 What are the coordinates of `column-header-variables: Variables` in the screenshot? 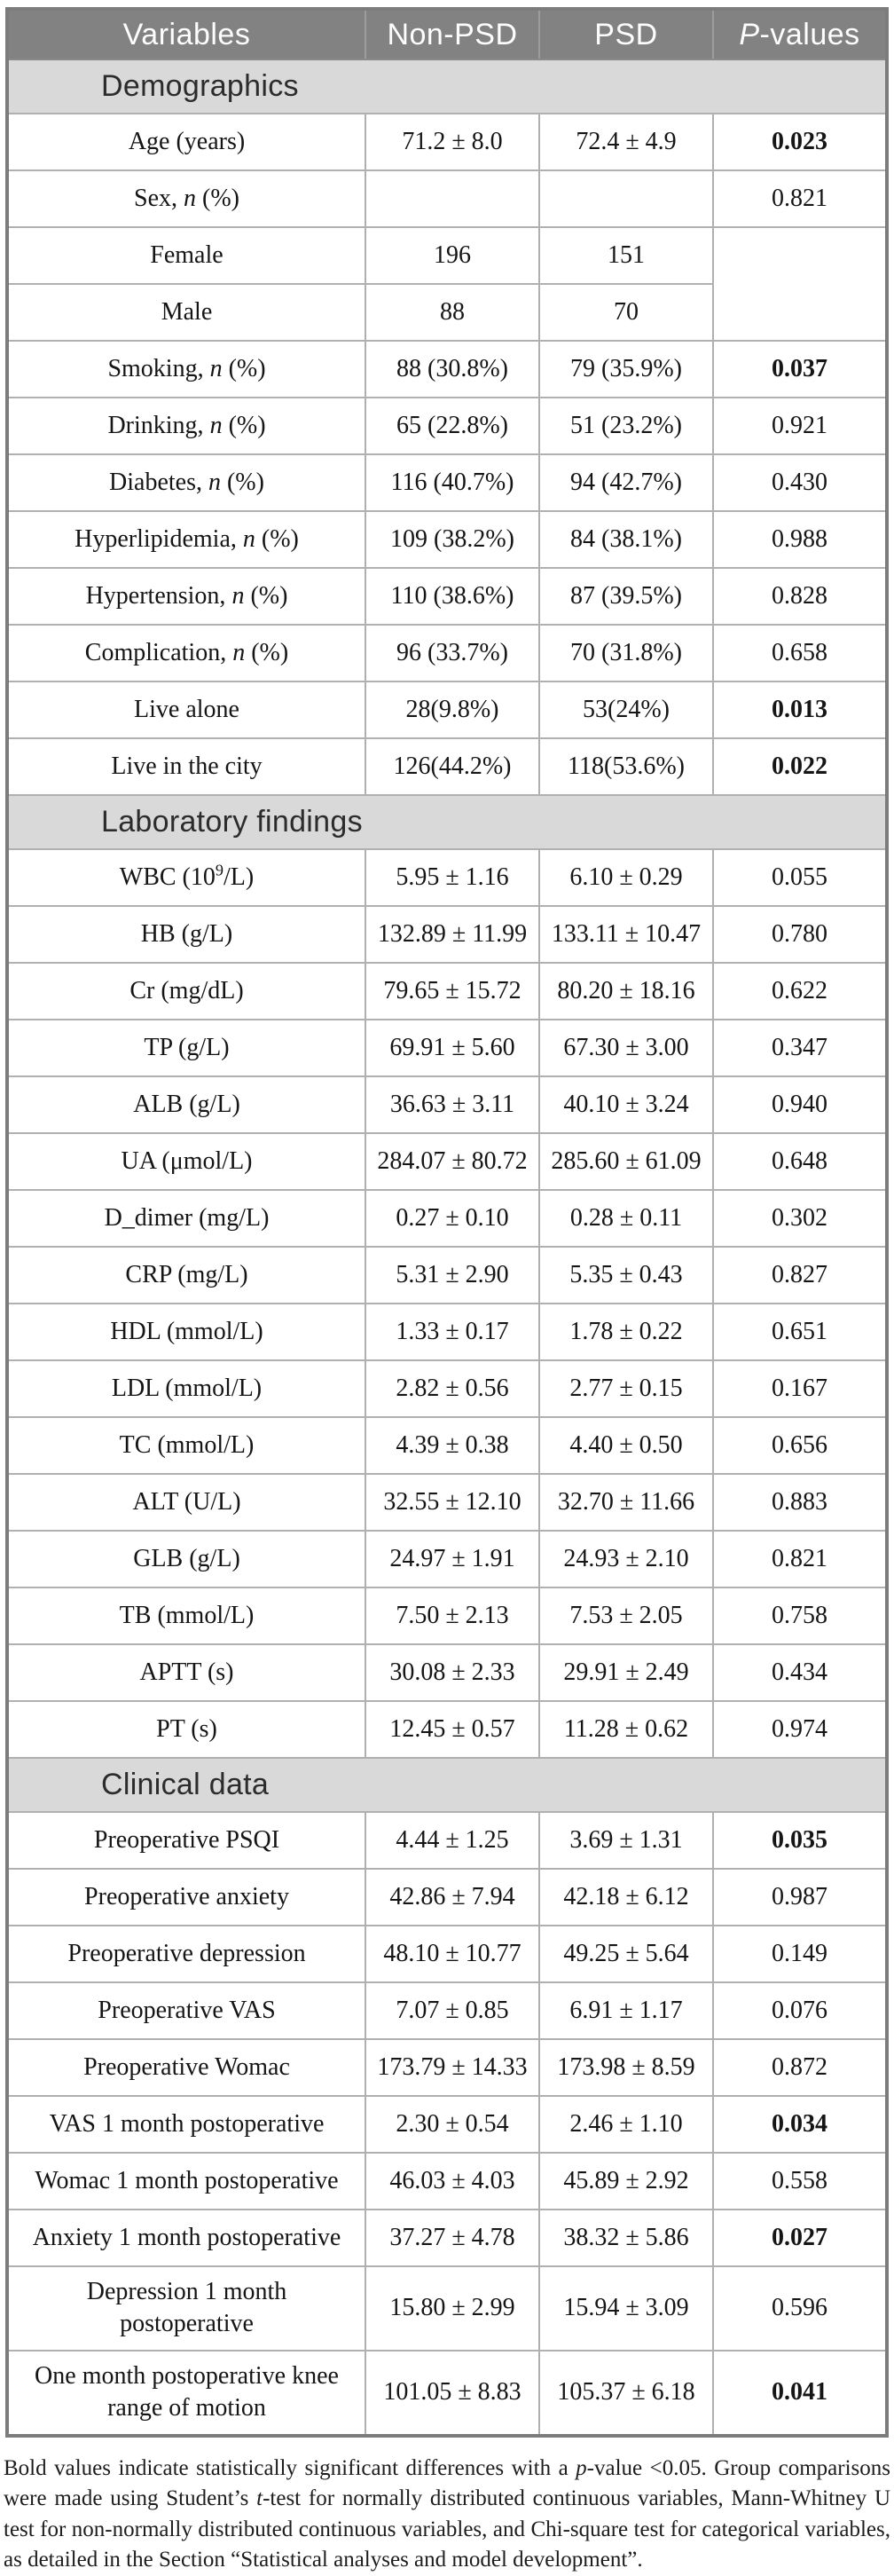 It's located at (186, 34).